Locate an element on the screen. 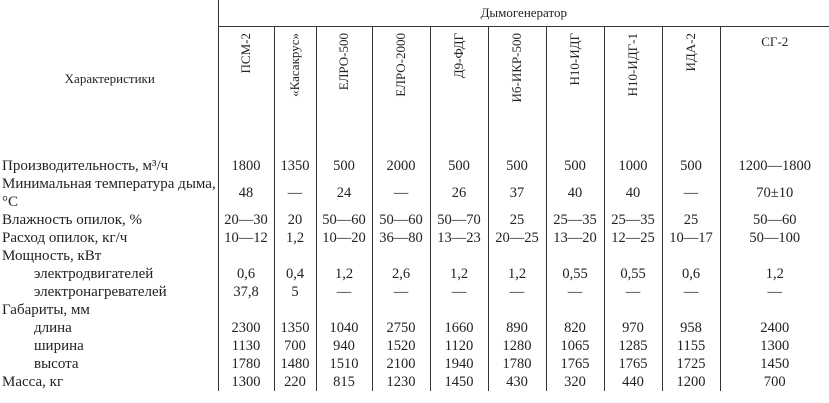 The height and width of the screenshot is (403, 829). cell: 220 is located at coordinates (294, 382).